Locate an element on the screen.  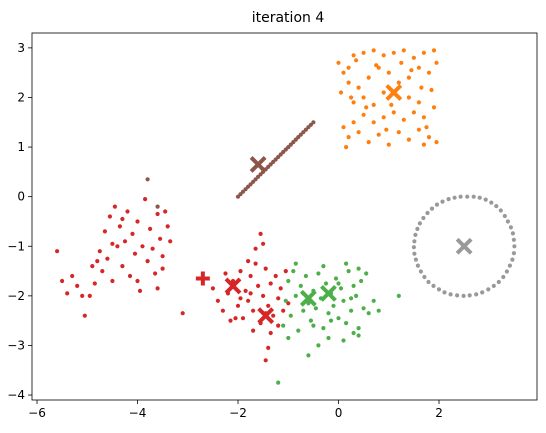
y-tick-label: 1 is located at coordinates (21, 147).